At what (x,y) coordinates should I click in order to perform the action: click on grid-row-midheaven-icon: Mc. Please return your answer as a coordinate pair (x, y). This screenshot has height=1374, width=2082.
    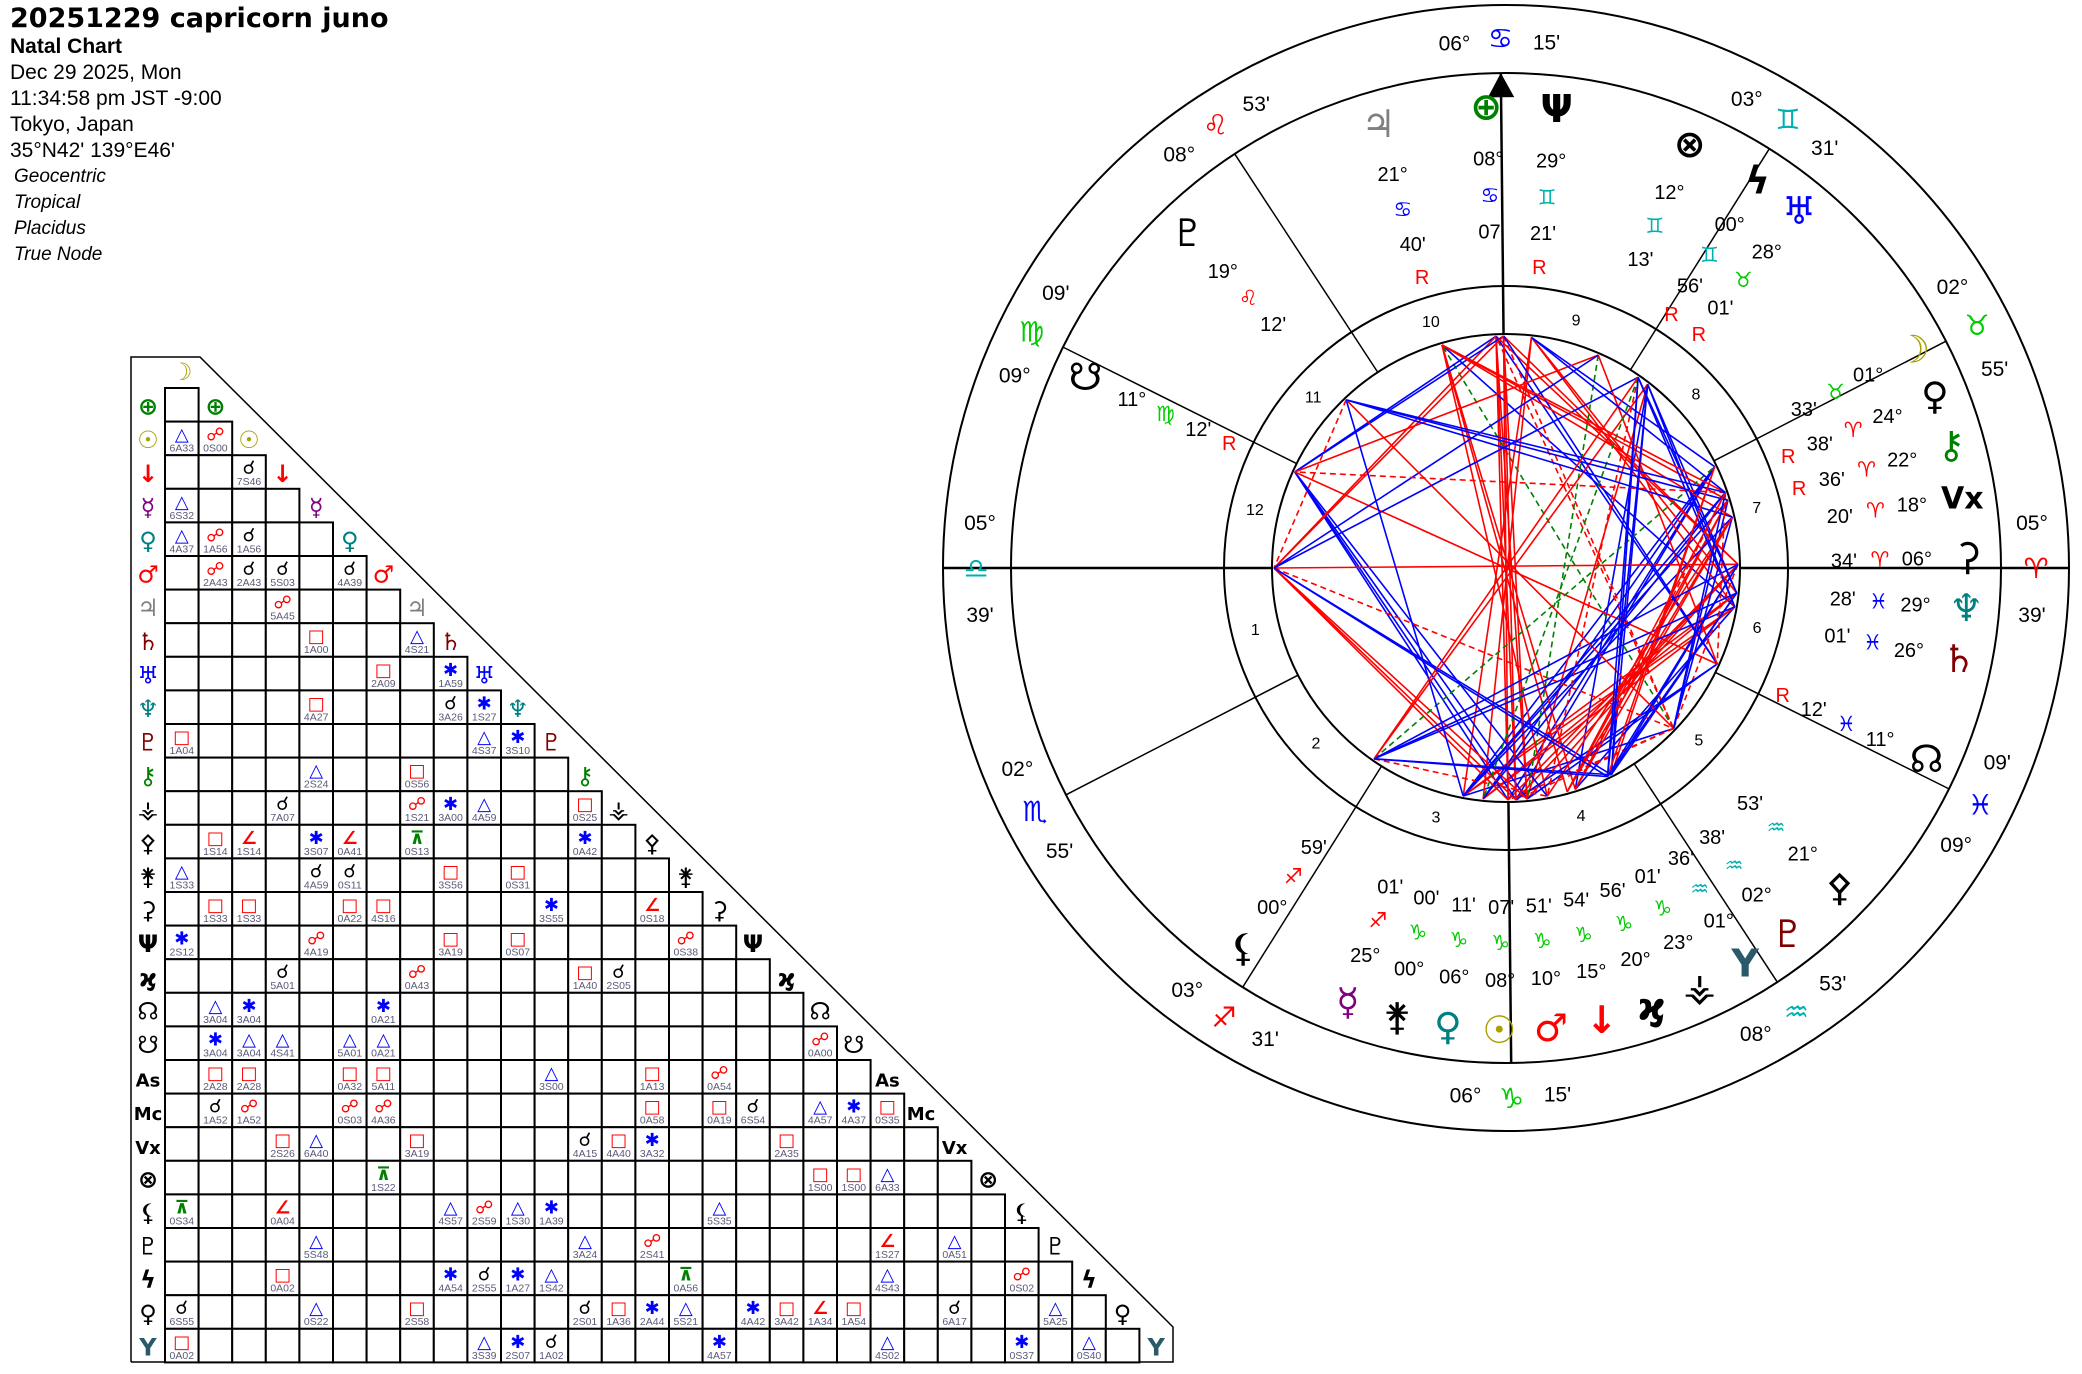
    Looking at the image, I should click on (148, 1114).